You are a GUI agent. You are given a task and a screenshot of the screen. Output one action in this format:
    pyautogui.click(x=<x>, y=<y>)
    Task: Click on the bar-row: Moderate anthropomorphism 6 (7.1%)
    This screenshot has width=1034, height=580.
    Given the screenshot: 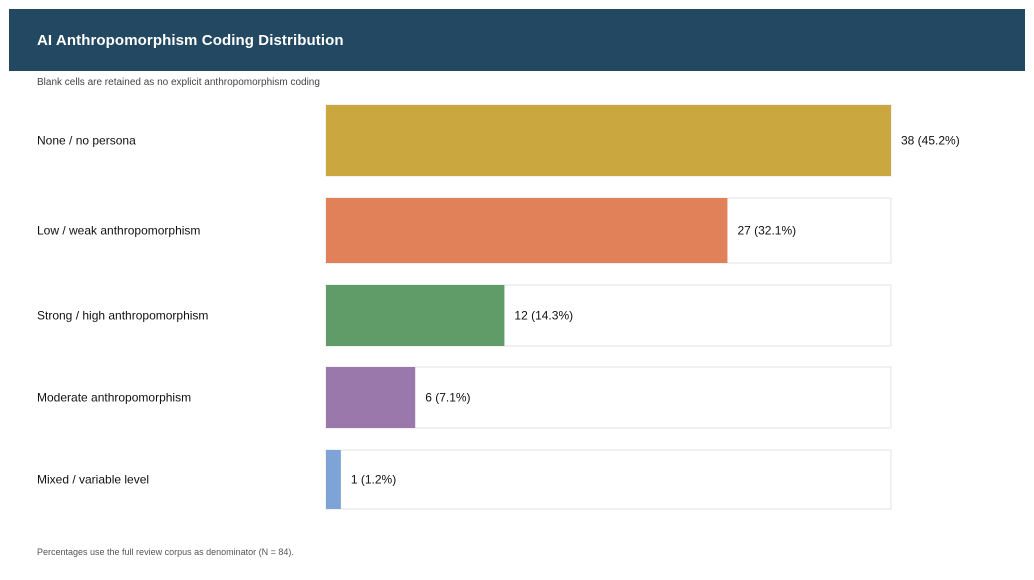 What is the action you would take?
    pyautogui.click(x=464, y=397)
    